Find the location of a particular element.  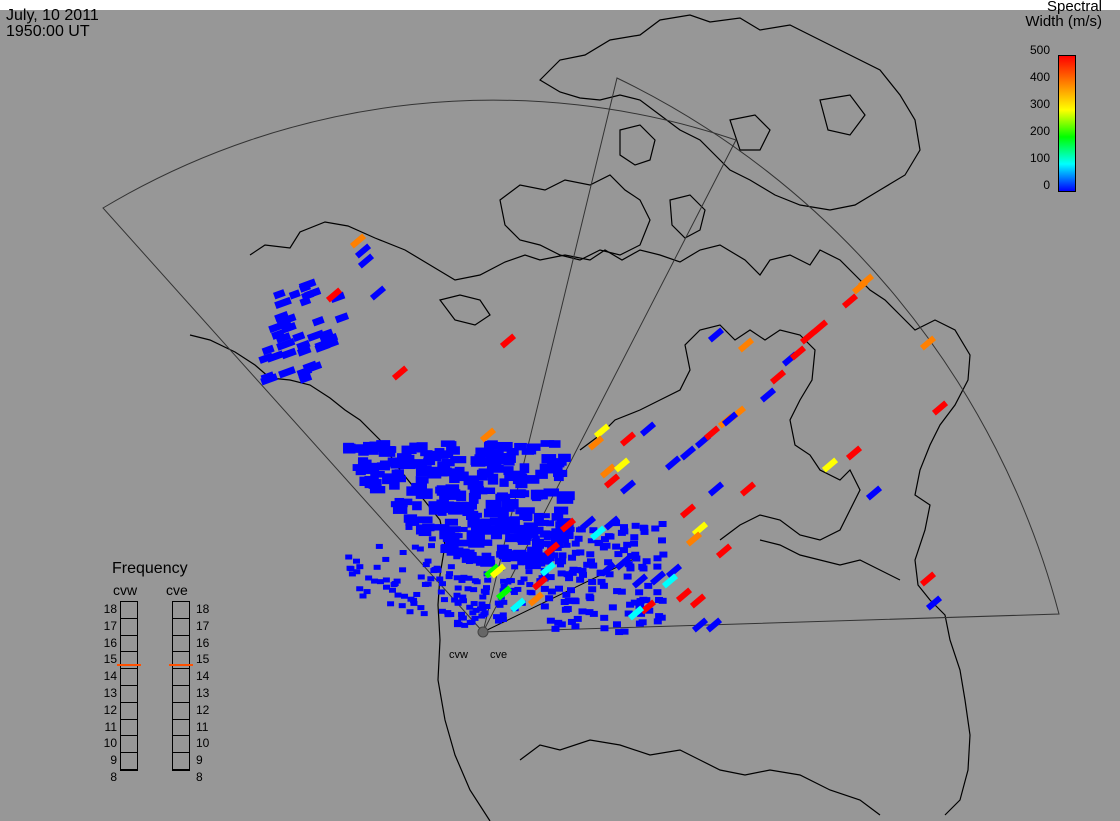

time-label: 1950:00 UT is located at coordinates (48, 31).